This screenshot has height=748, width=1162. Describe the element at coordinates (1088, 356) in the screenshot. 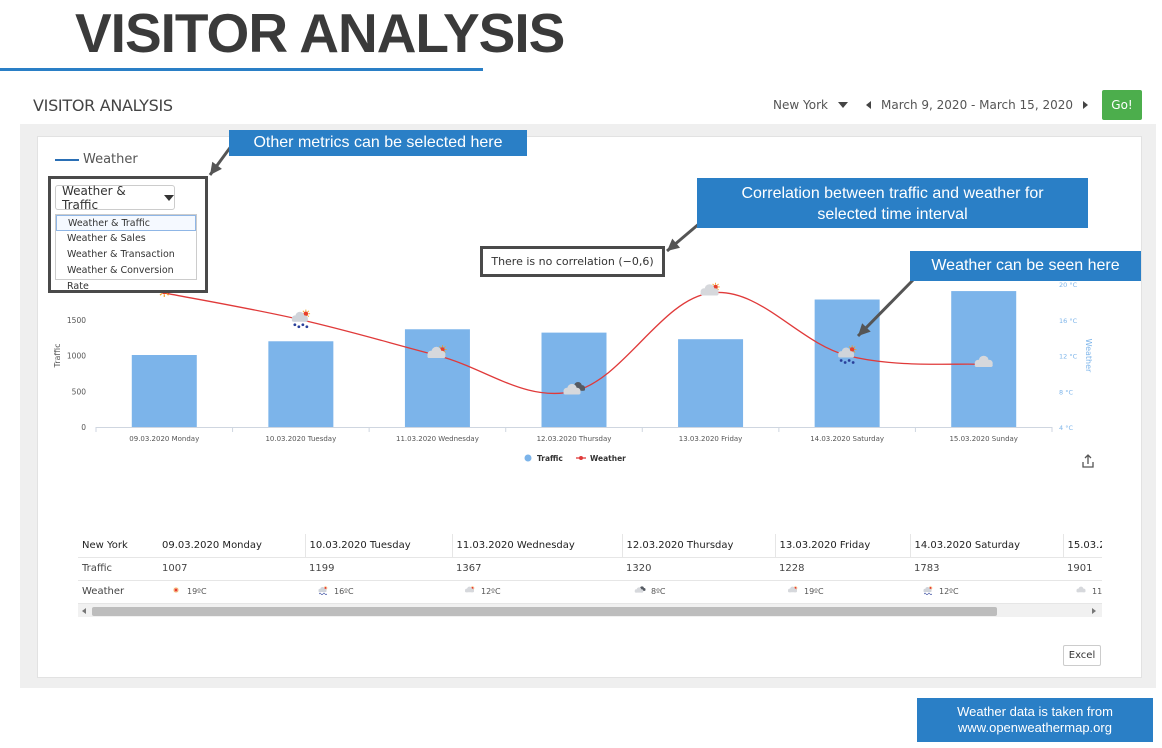

I see `y2-axis-title: Weather` at that location.